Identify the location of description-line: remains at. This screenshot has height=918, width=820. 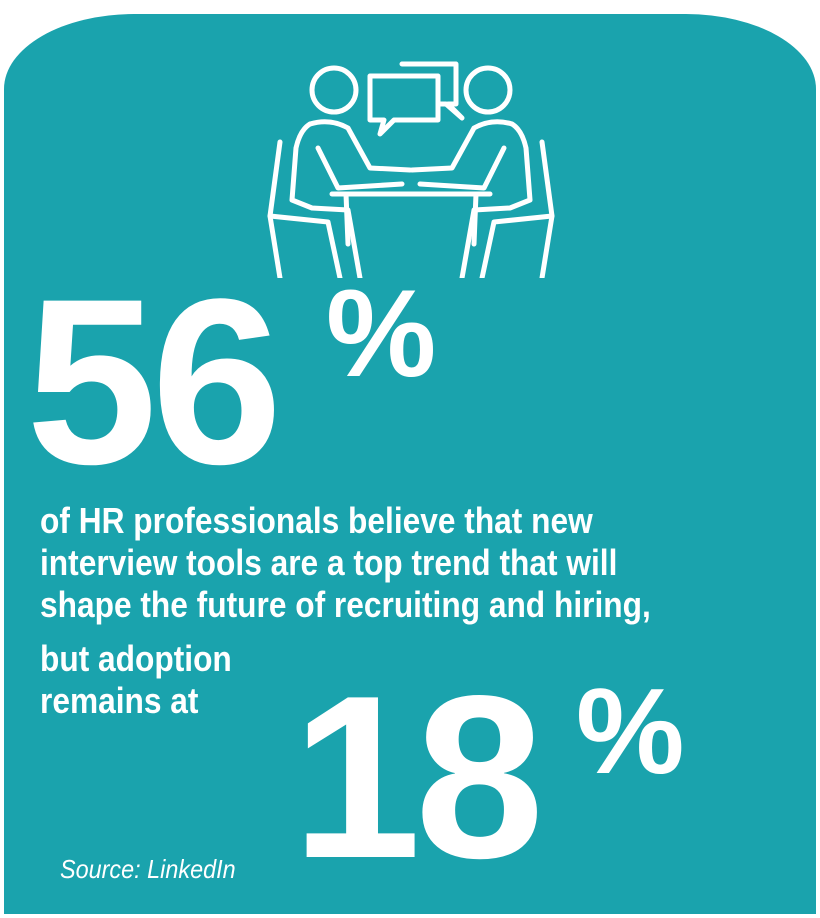
(119, 700).